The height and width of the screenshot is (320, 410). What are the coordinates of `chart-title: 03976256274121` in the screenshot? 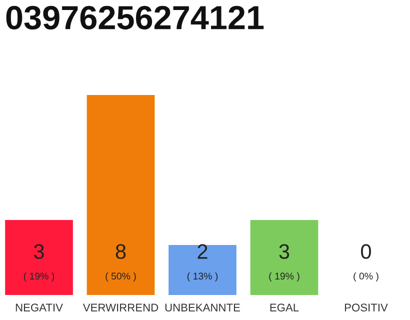 It's located at (135, 18).